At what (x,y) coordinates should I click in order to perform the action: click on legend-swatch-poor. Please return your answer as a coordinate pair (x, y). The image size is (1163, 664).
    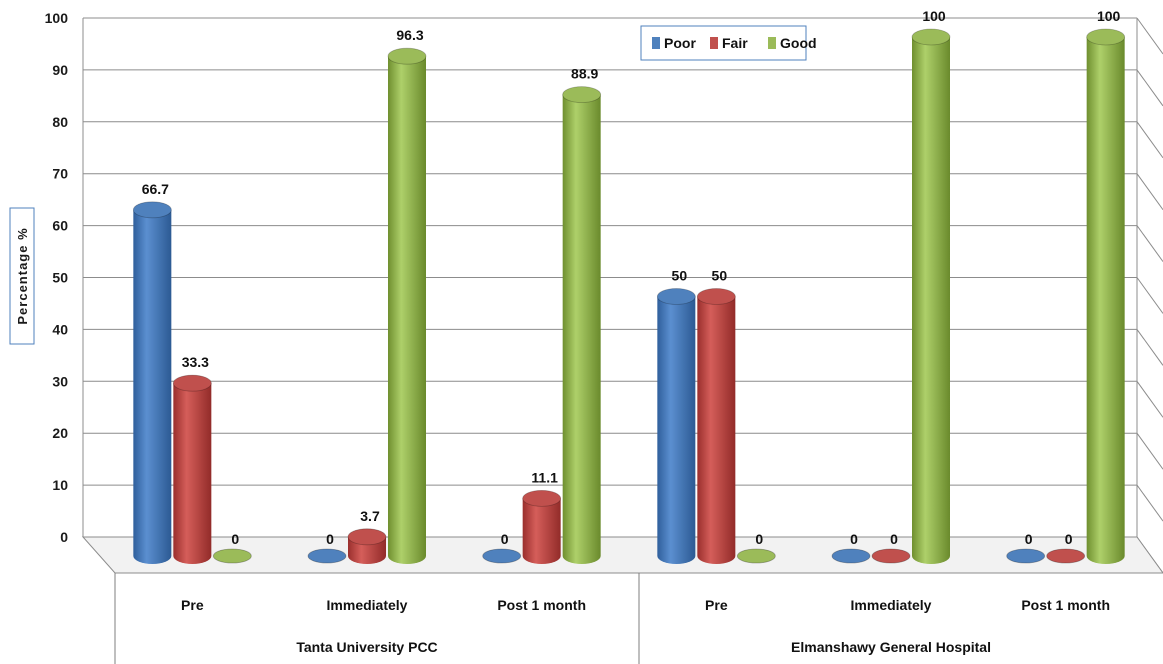
    Looking at the image, I should click on (656, 43).